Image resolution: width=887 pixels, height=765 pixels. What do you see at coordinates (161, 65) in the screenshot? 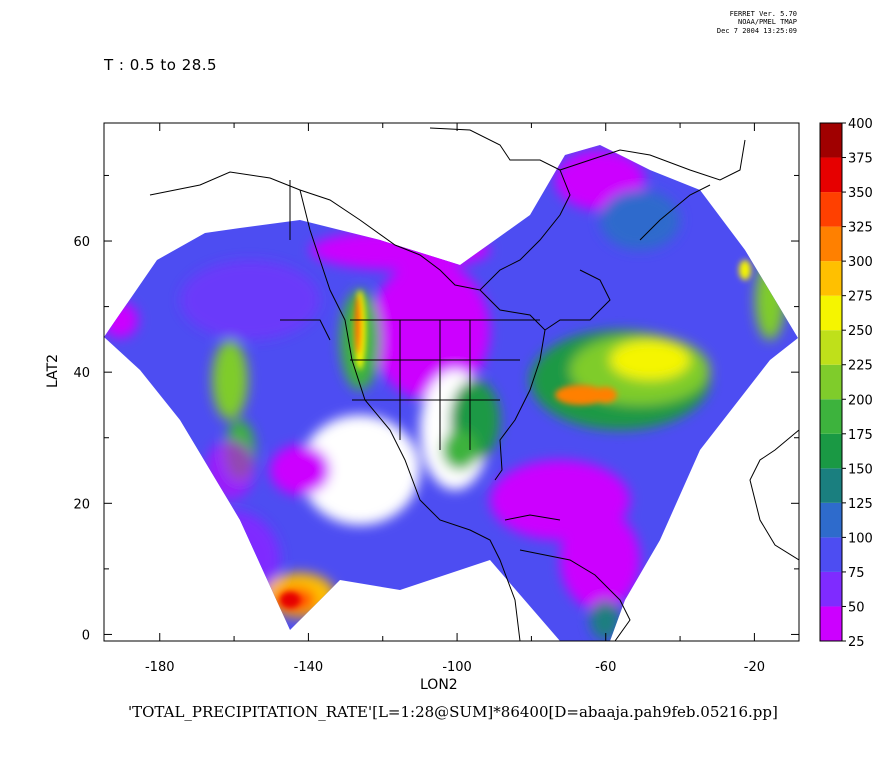
I see `time-range-label: T : 0.5 to 28.5` at bounding box center [161, 65].